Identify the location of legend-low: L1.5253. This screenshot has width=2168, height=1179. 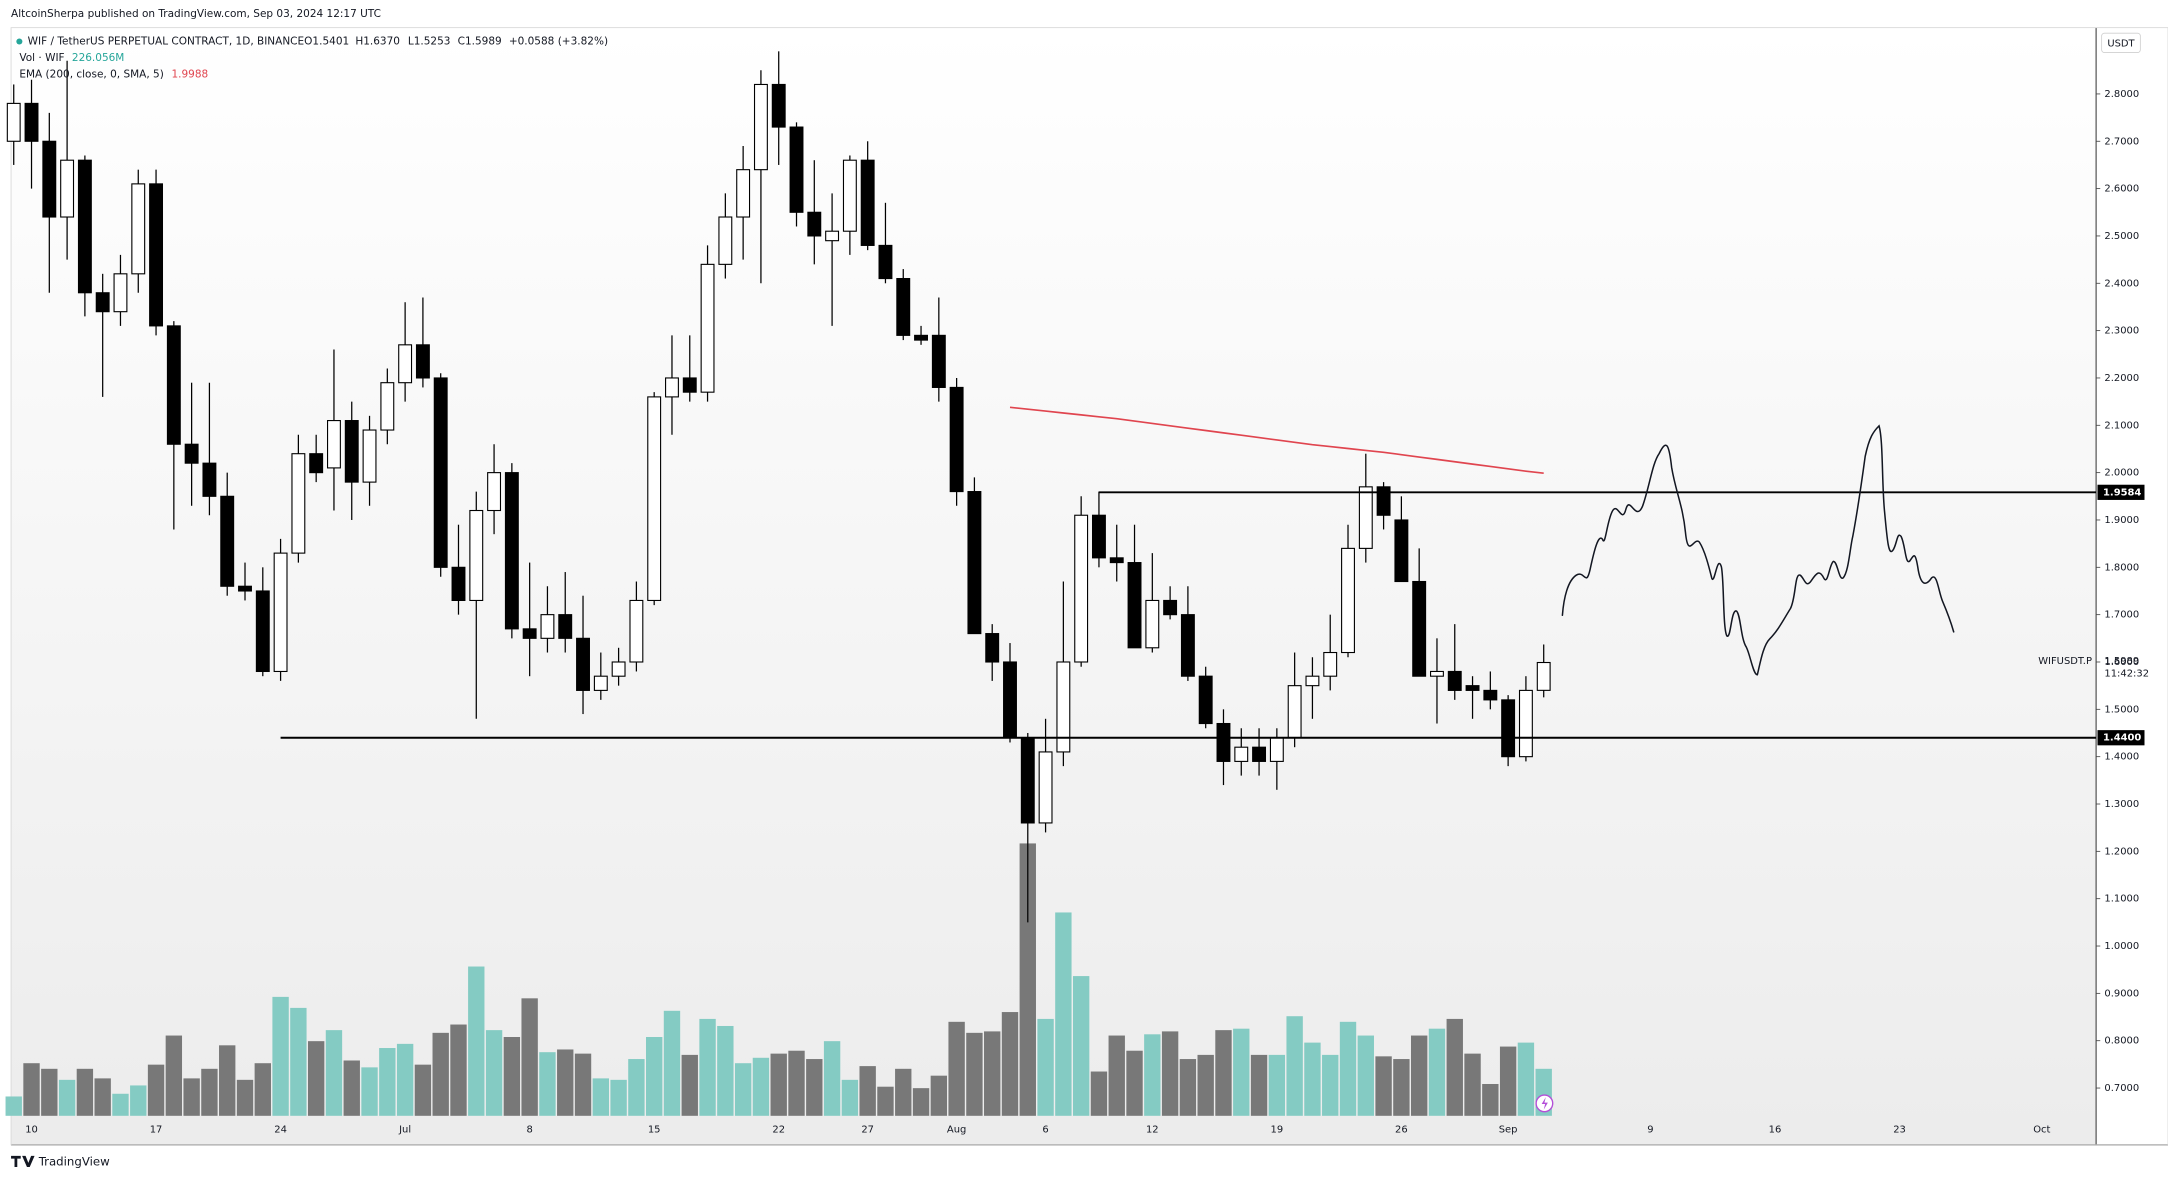
(429, 41).